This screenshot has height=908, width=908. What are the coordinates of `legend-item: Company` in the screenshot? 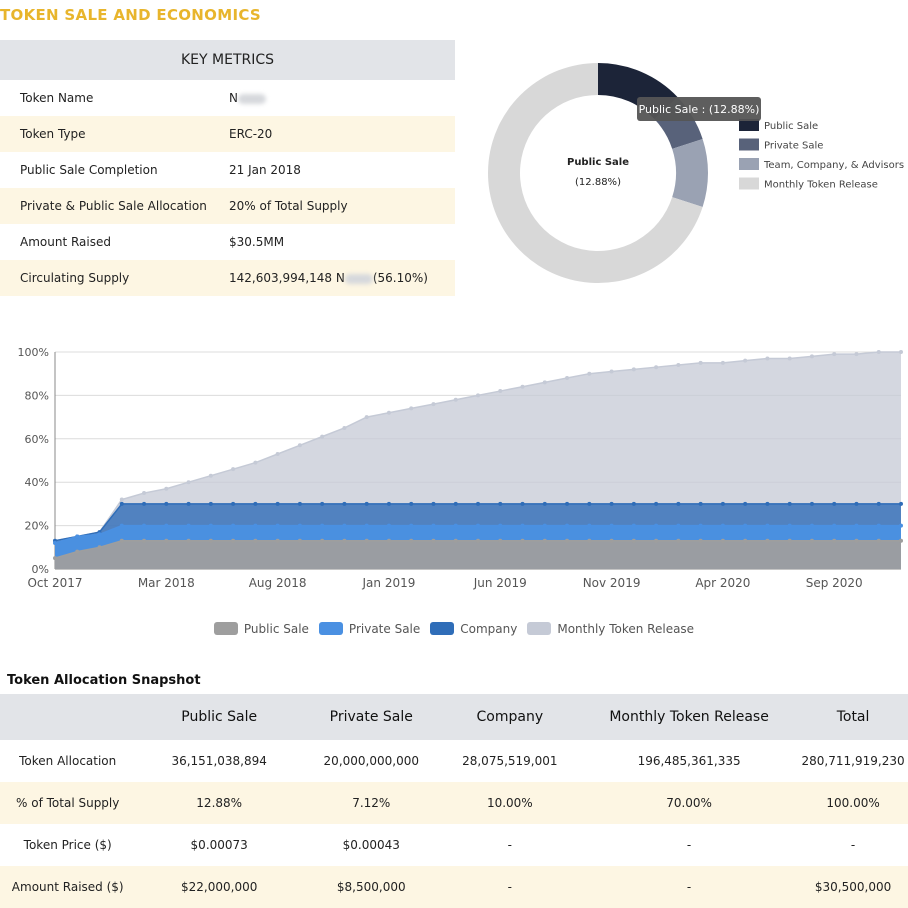 It's located at (473, 629).